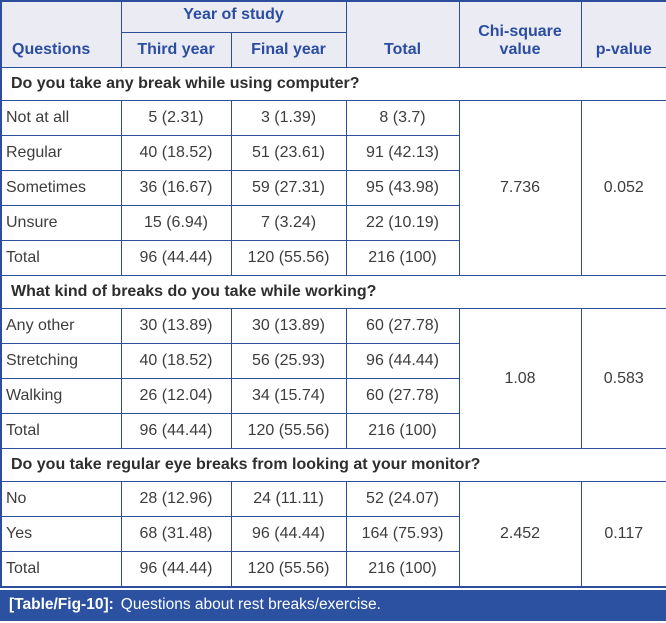  Describe the element at coordinates (61, 534) in the screenshot. I see `row-label: Yes` at that location.